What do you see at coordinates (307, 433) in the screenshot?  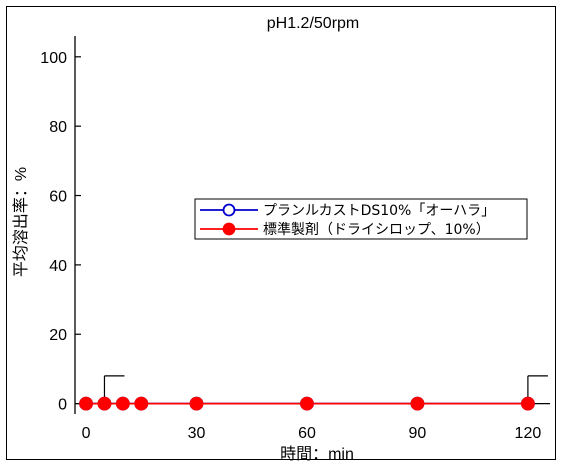 I see `x-tick-label: 60` at bounding box center [307, 433].